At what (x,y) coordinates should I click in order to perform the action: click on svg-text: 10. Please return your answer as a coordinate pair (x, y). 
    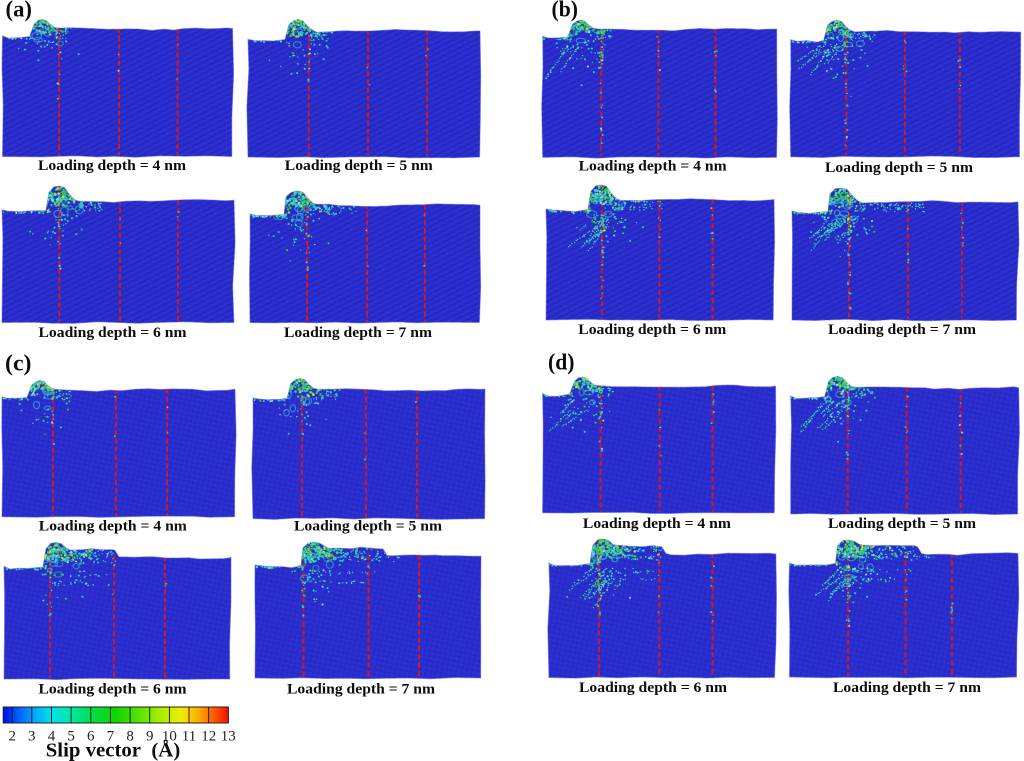
    Looking at the image, I should click on (169, 737).